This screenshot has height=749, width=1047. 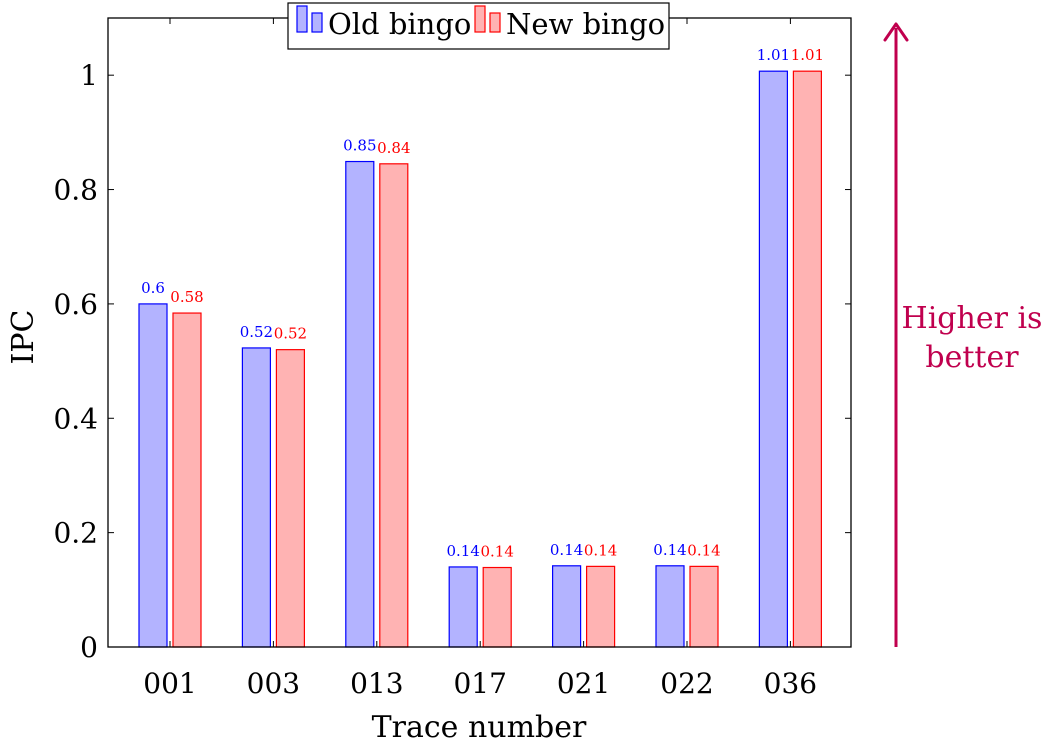 What do you see at coordinates (686, 683) in the screenshot?
I see `x-tick-label: 022` at bounding box center [686, 683].